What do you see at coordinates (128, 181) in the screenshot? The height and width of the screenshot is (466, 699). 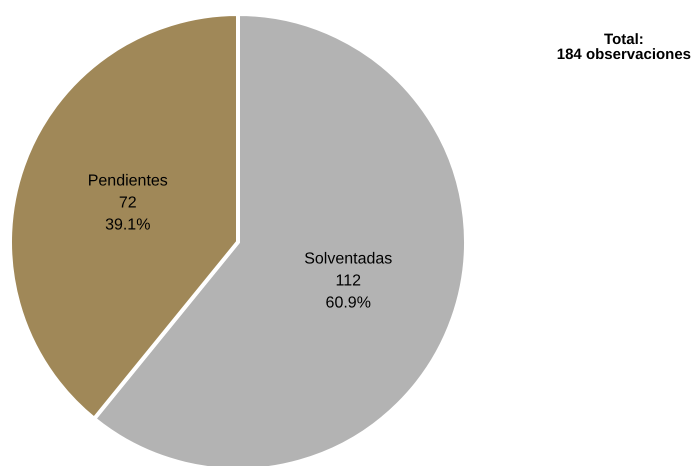 I see `slice-label: Pendientes` at bounding box center [128, 181].